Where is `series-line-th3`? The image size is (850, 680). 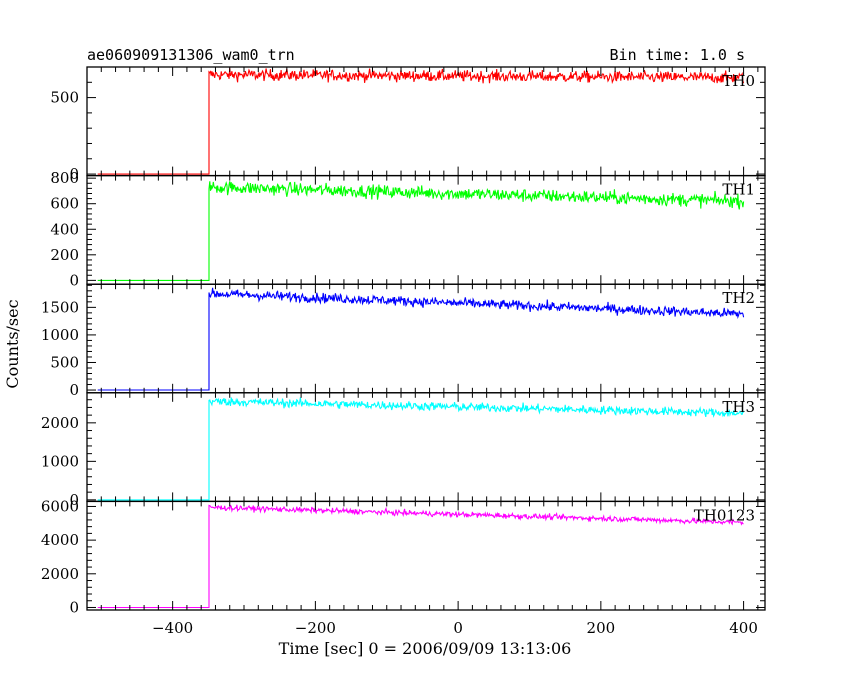 series-line-th3 is located at coordinates (421, 449).